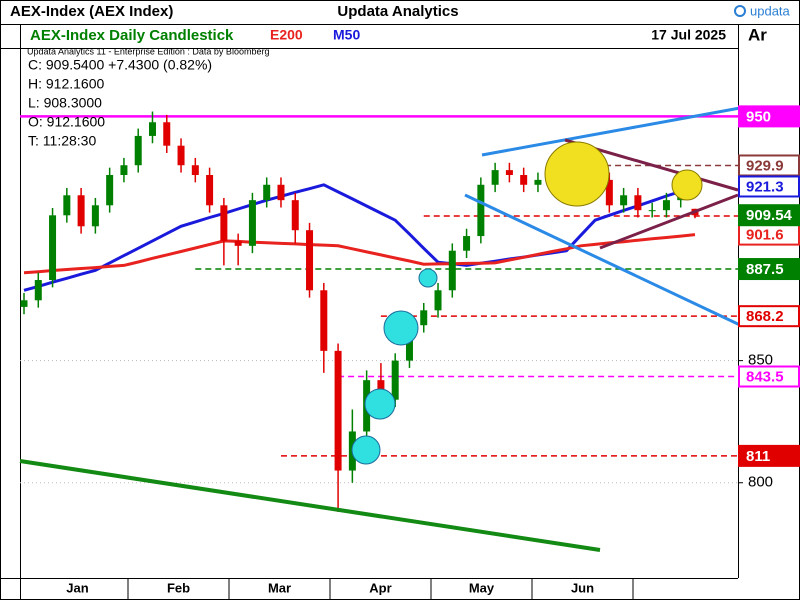  Describe the element at coordinates (760, 482) in the screenshot. I see `y-tick-label: 800` at that location.